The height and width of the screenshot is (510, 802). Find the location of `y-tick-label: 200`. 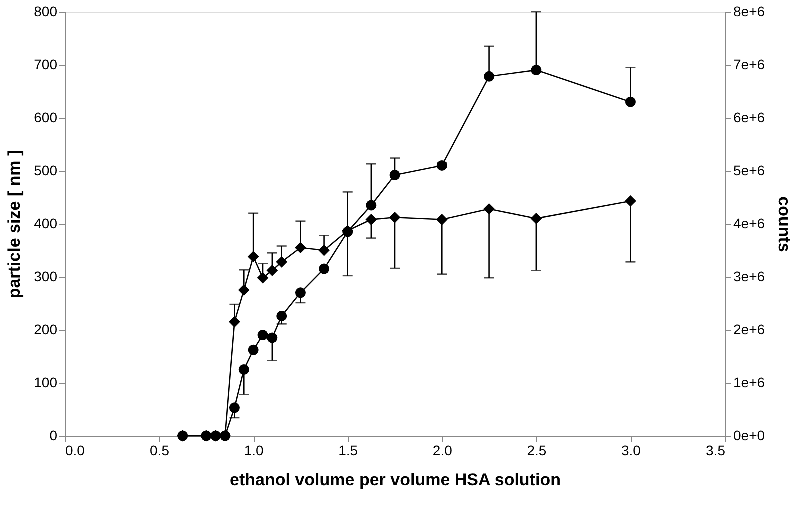

y-tick-label: 200 is located at coordinates (46, 330).